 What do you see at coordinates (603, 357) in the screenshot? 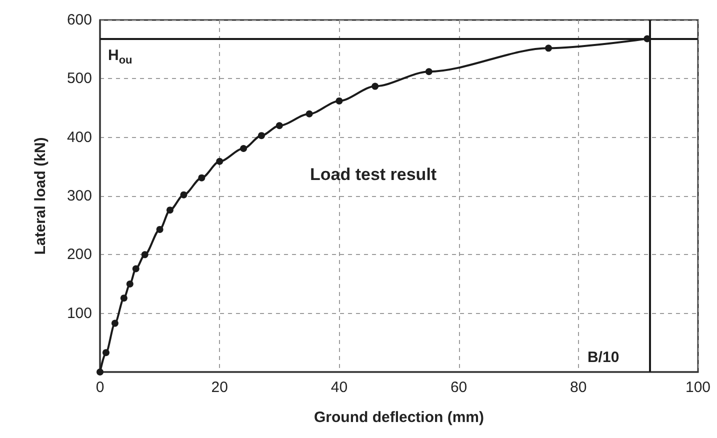
I see `ref-line-label: B/10` at bounding box center [603, 357].